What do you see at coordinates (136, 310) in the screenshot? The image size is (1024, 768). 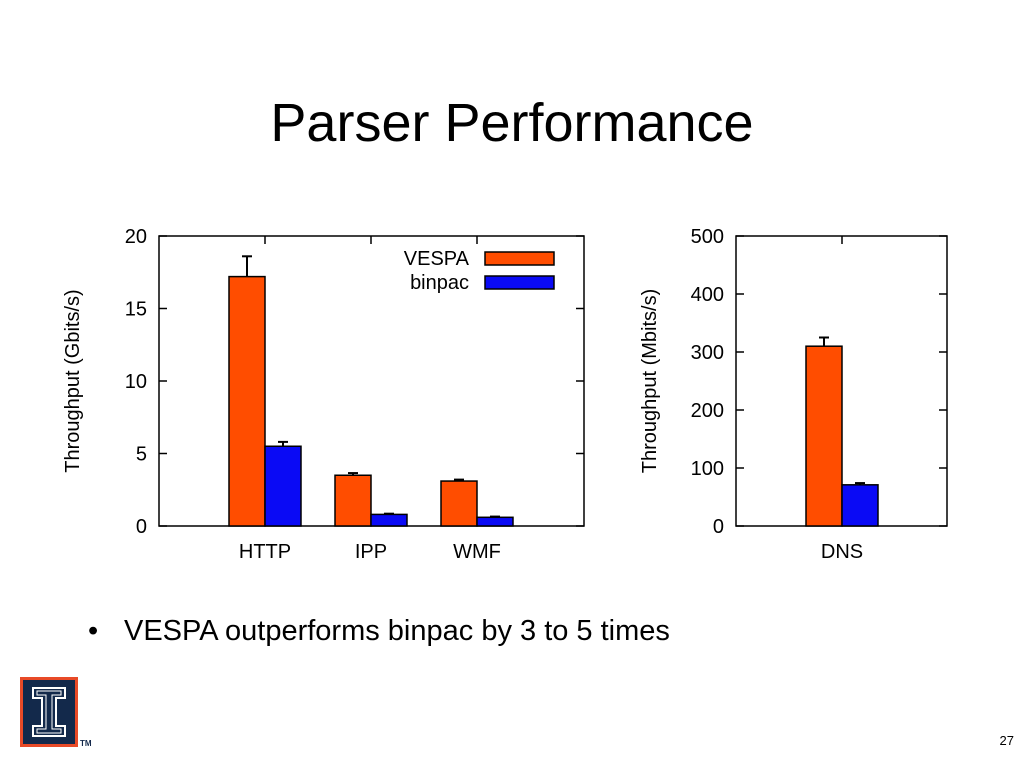 I see `y-tick-label: 15` at bounding box center [136, 310].